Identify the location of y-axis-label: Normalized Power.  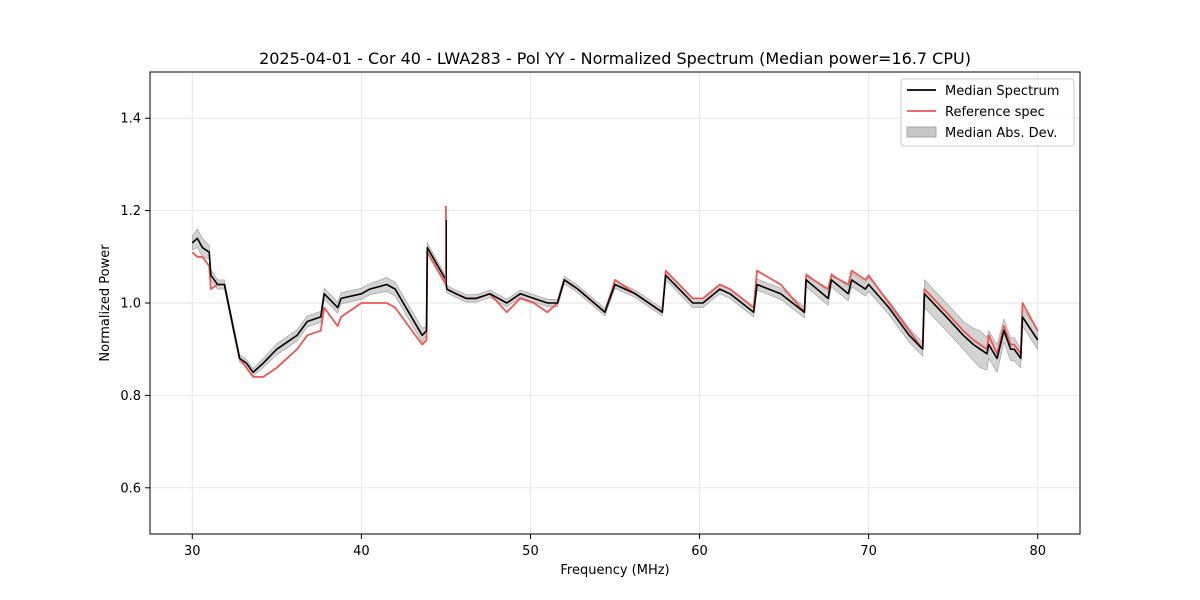
(105, 303).